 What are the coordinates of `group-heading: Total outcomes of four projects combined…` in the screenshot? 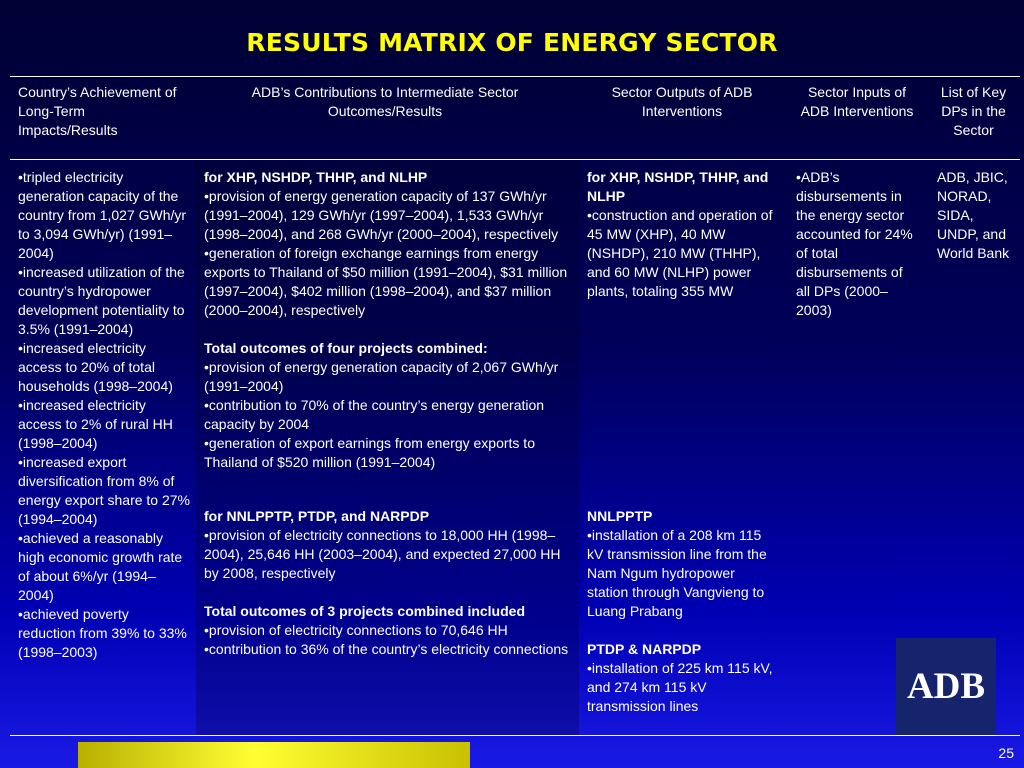 It's located at (346, 348).